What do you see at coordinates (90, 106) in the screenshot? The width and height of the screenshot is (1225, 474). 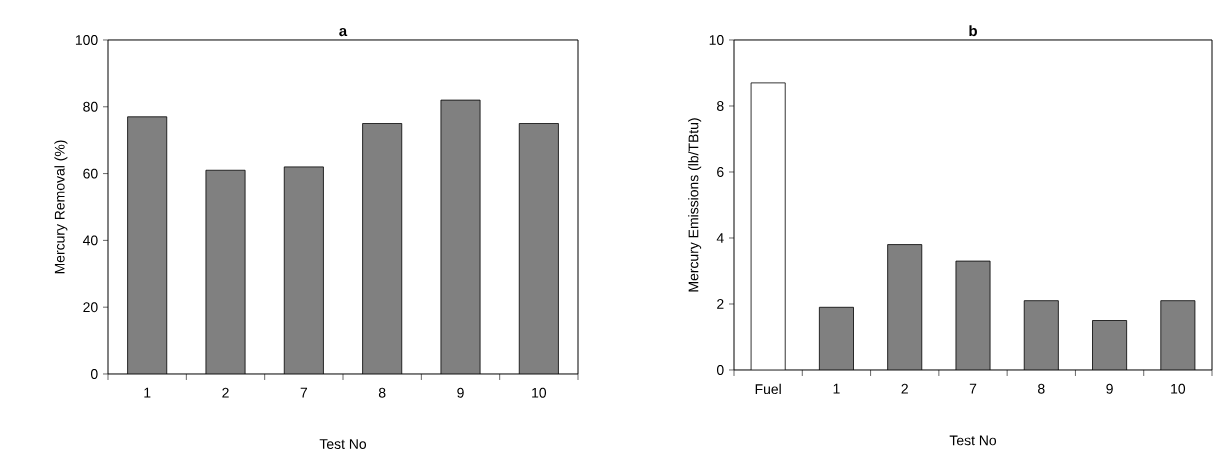 I see `y-tick-label: 80` at bounding box center [90, 106].